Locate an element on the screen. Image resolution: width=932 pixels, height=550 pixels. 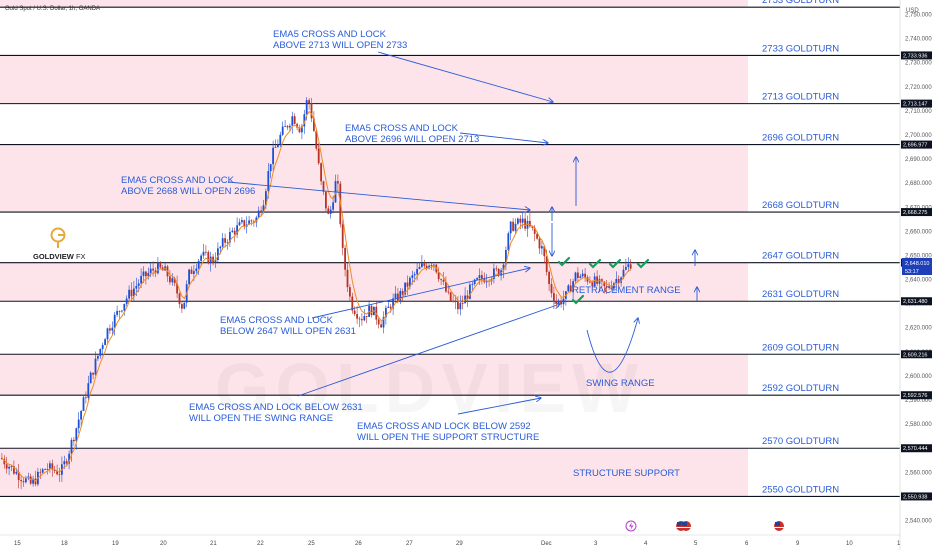
price-tick-2620: 2,620.000 is located at coordinates (918, 329).